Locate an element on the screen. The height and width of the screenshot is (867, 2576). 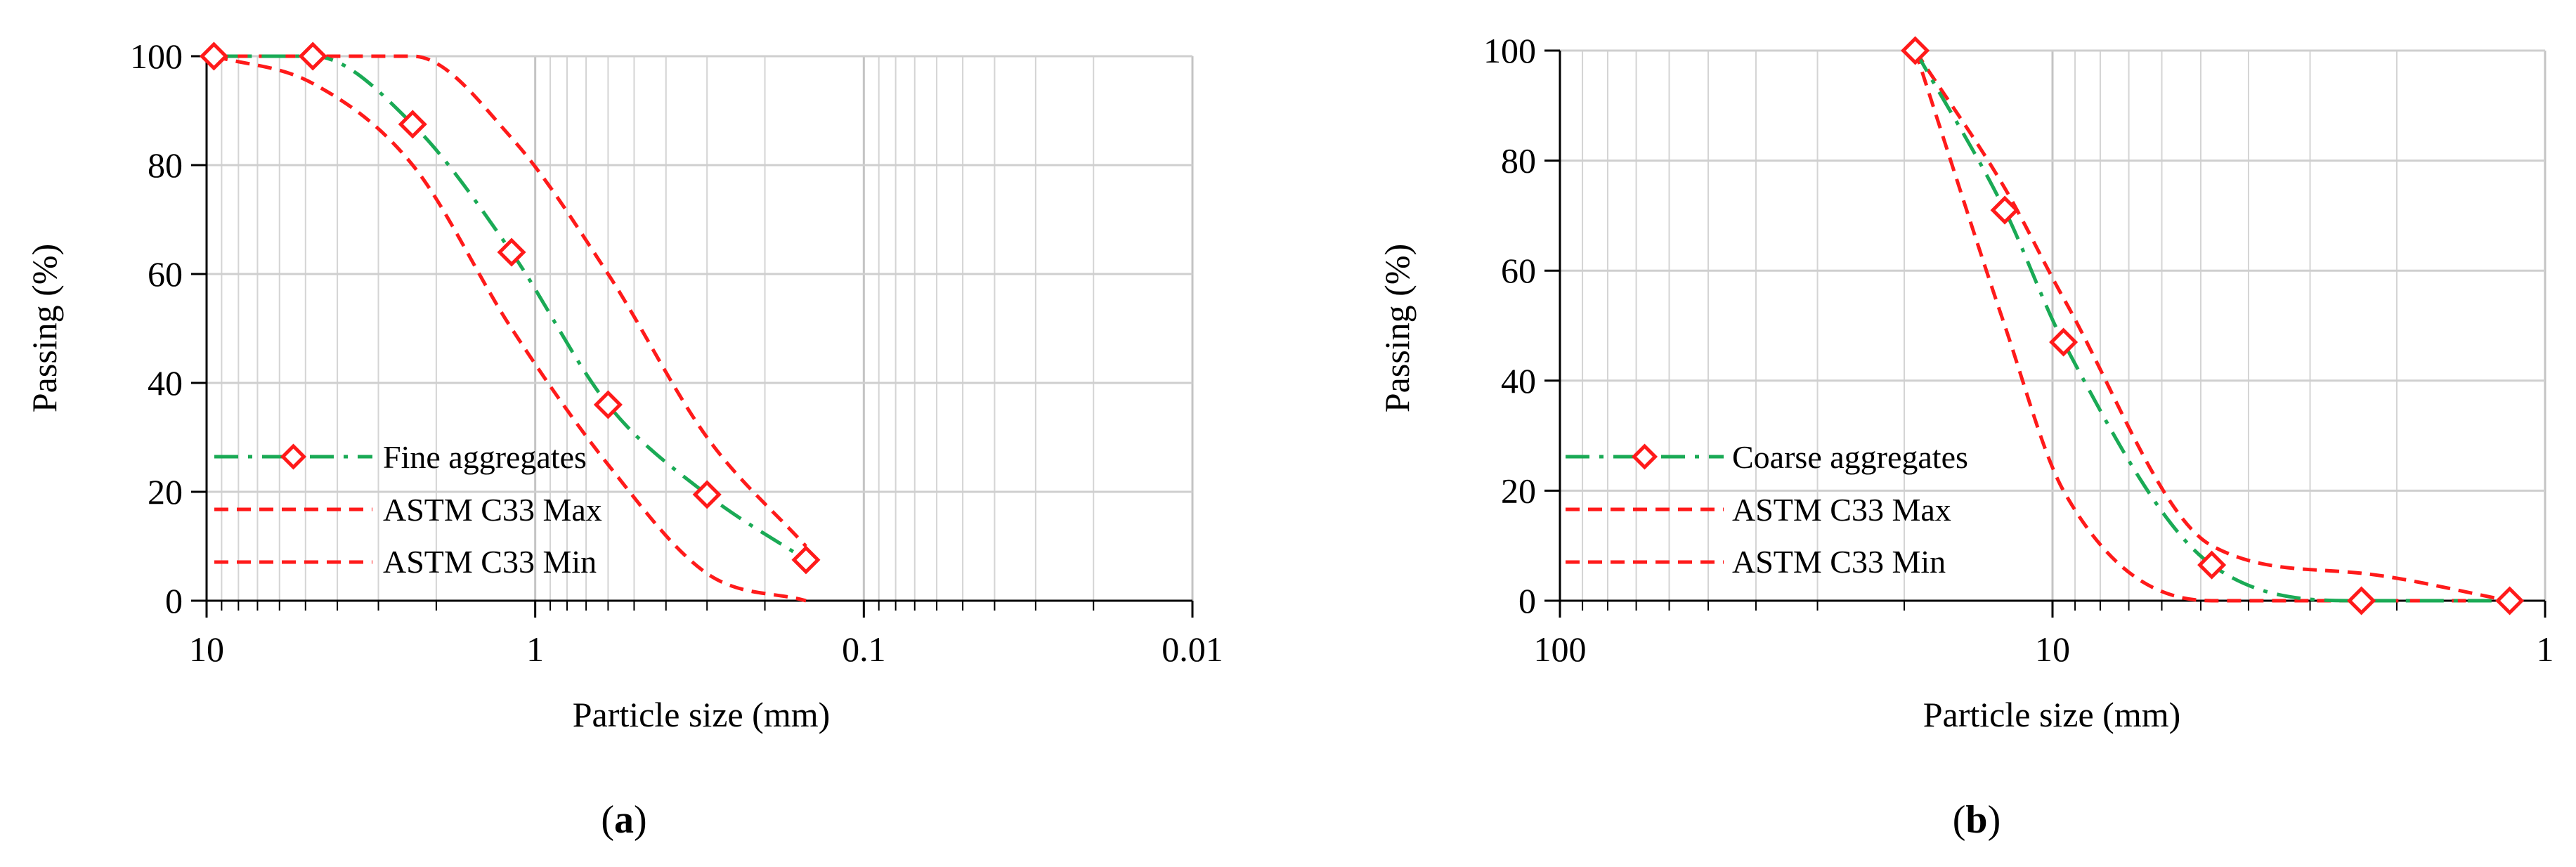
y-tick-labels-a: 0 20 40 60 80 100 is located at coordinates (156, 328).